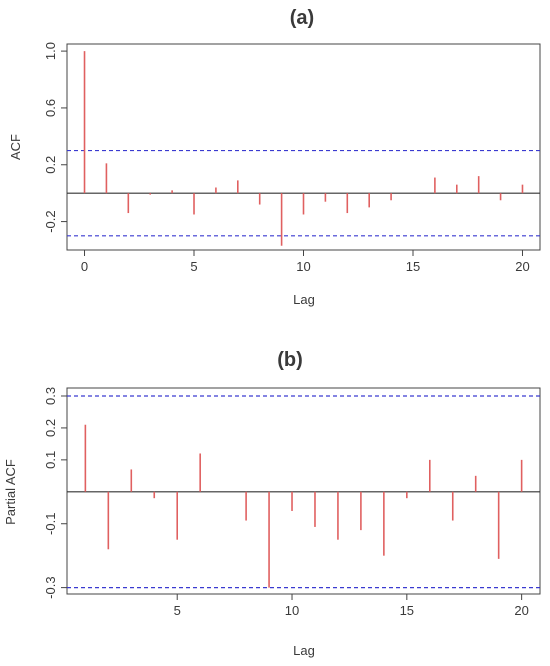 Image resolution: width=550 pixels, height=666 pixels. What do you see at coordinates (292, 610) in the screenshot?
I see `pacf-x-tick-label: 10` at bounding box center [292, 610].